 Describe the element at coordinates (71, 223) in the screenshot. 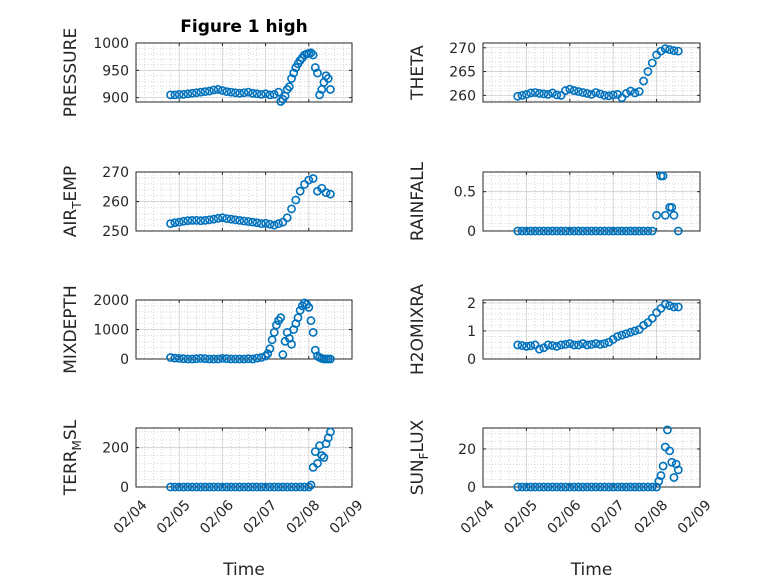

I see `airtemp-ylabel-main: AIR` at that location.